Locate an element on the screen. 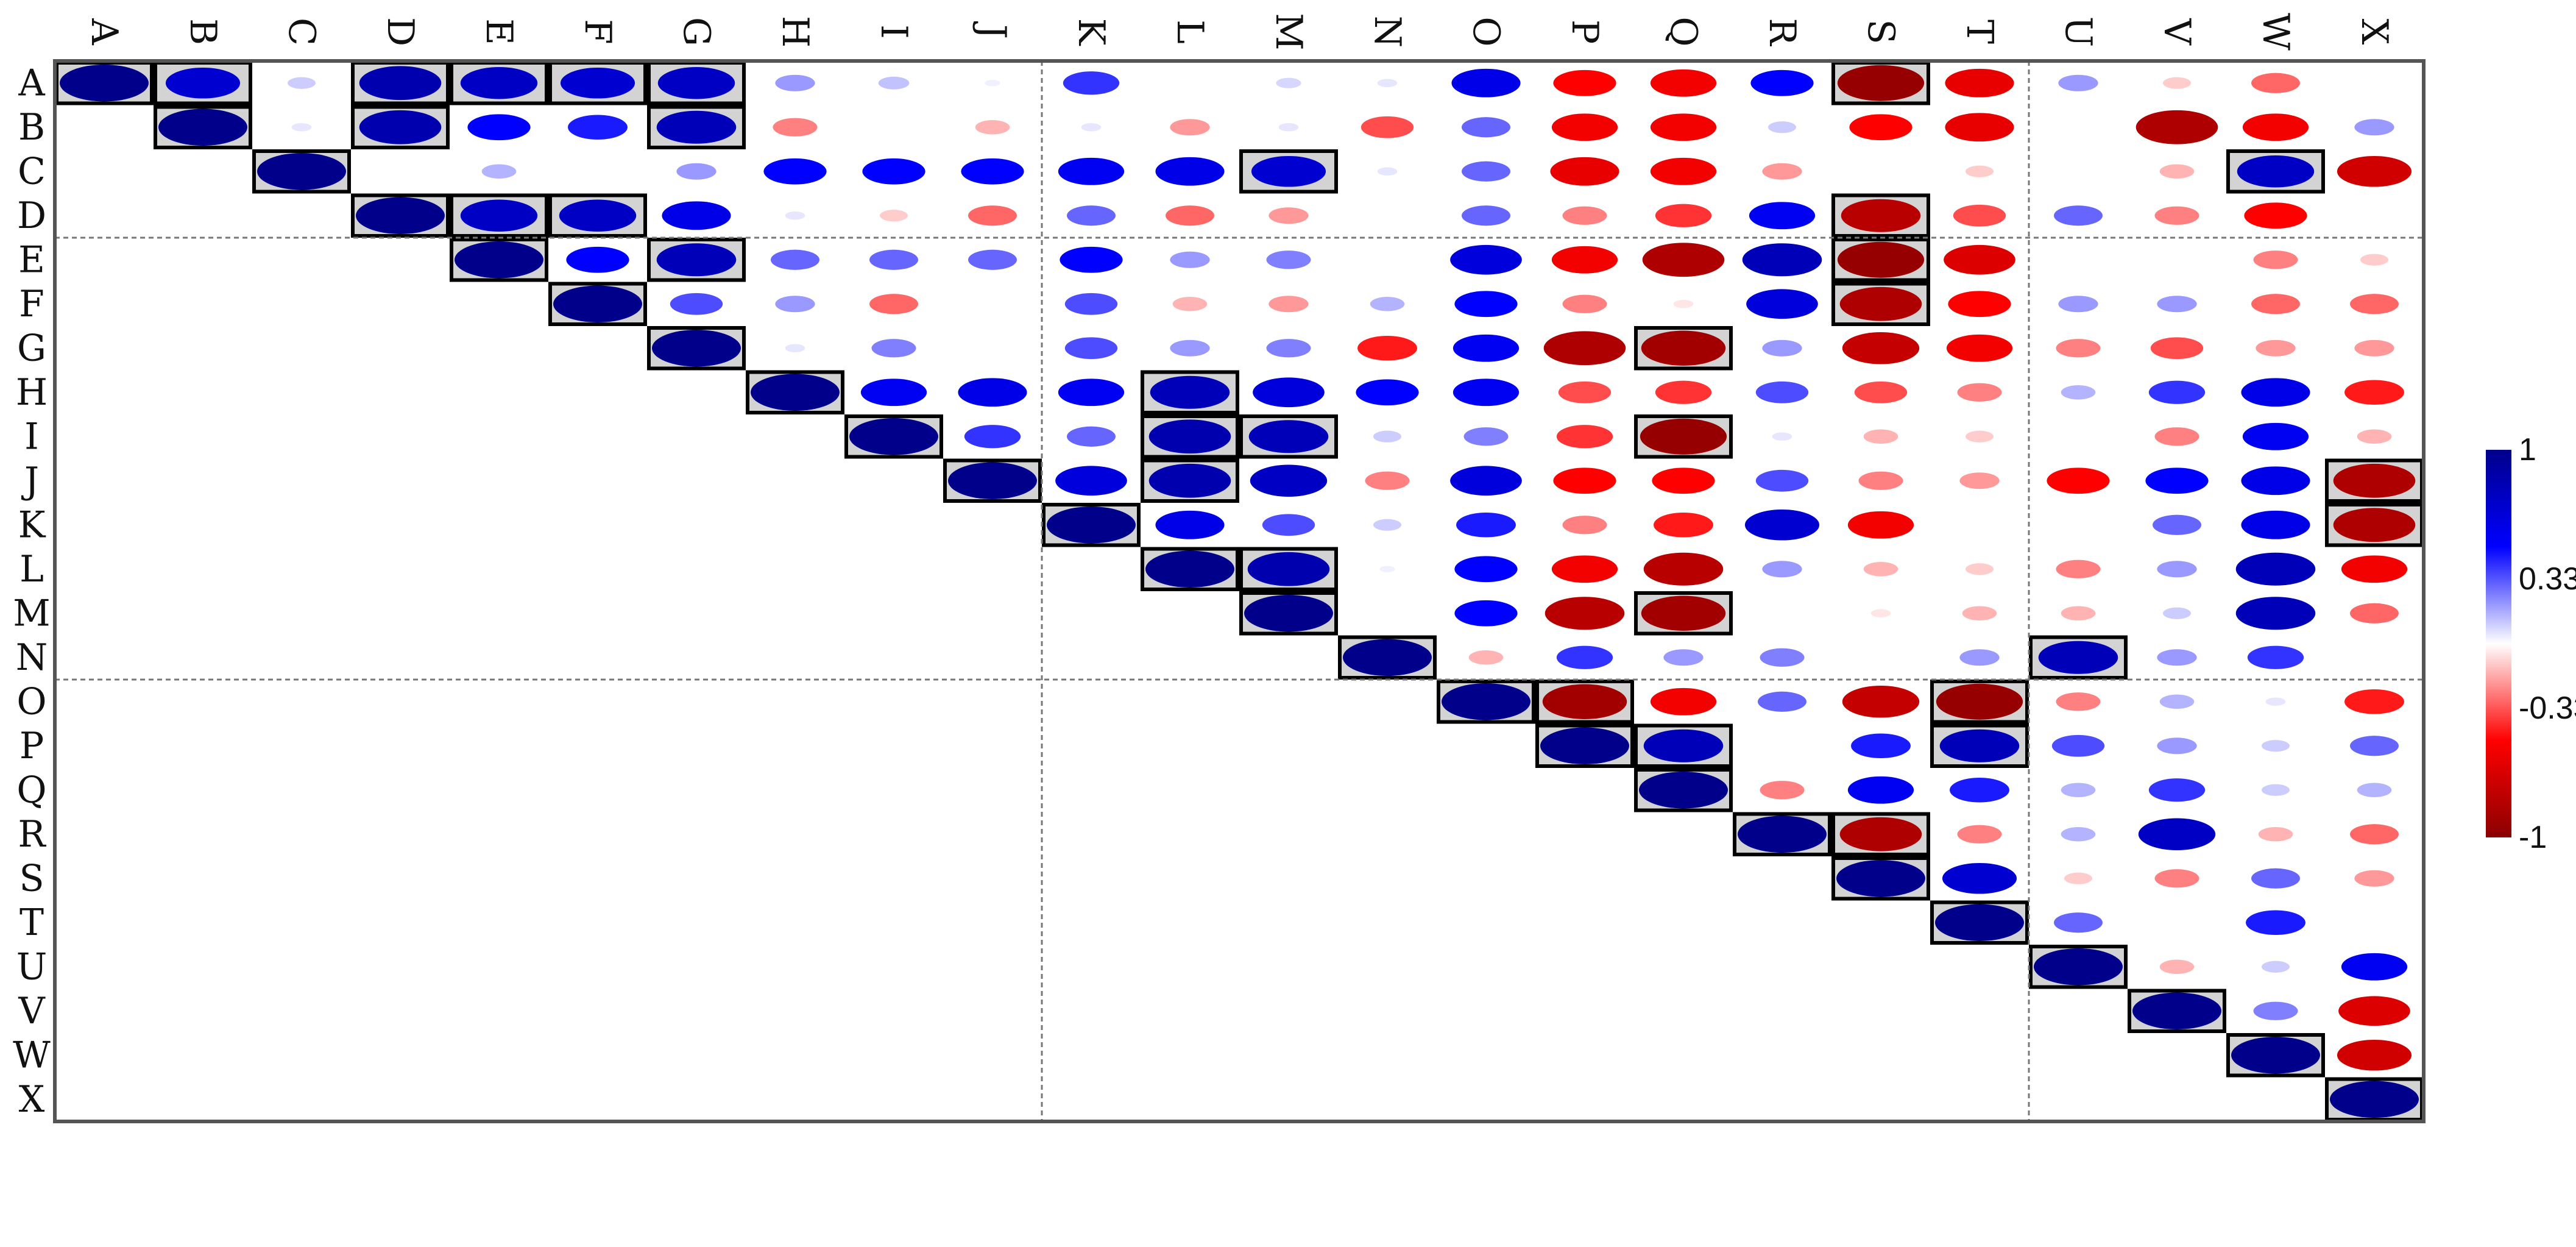 The image size is (2576, 1247). correlation-mark-K-L is located at coordinates (1190, 524).